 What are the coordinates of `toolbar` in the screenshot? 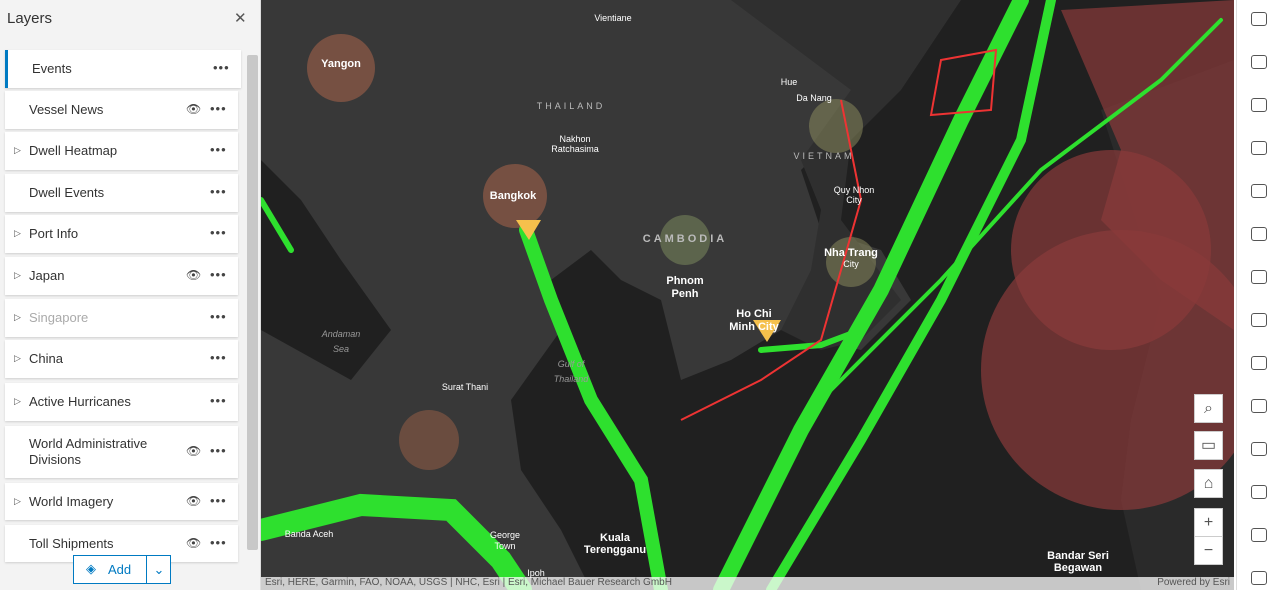 It's located at (1258, 295).